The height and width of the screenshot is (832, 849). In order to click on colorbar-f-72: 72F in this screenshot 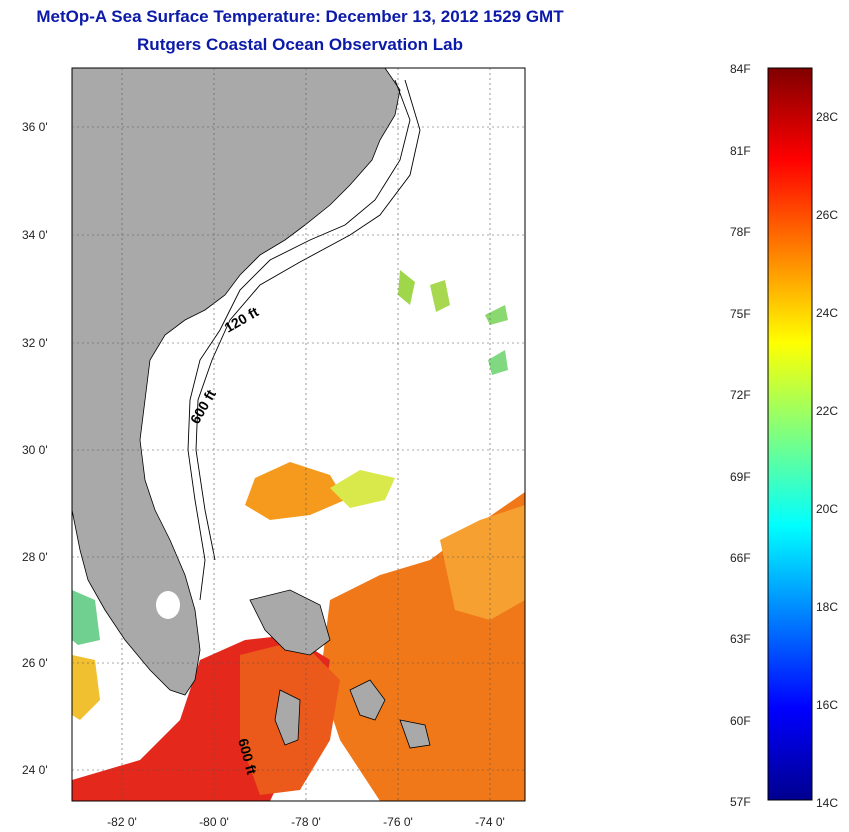, I will do `click(740, 395)`.